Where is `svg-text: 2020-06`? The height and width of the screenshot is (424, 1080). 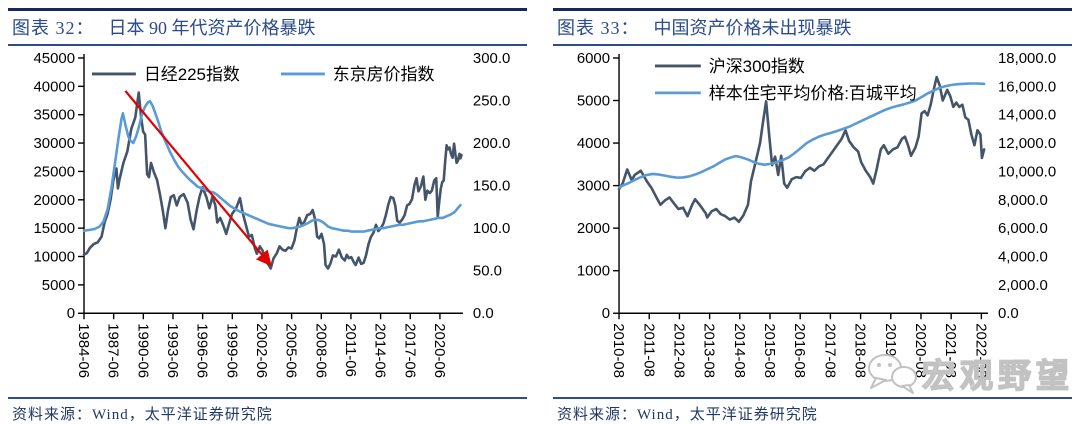 svg-text: 2020-06 is located at coordinates (439, 350).